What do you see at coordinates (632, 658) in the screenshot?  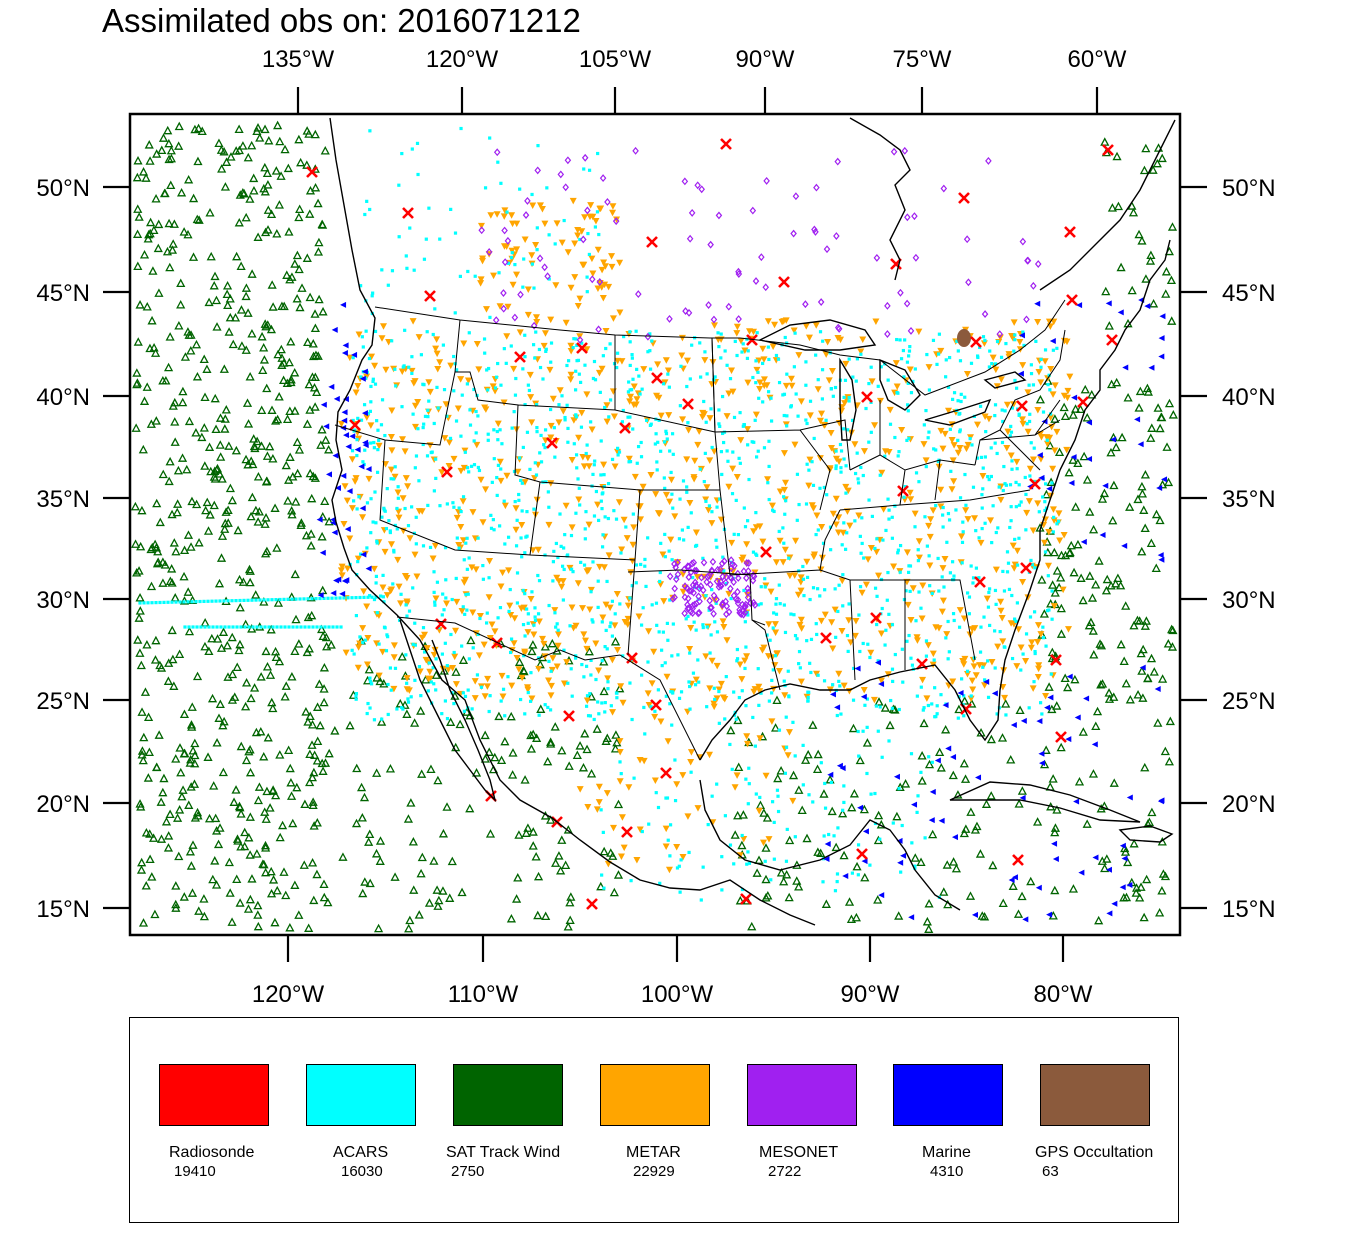 I see `radiosonde-marker` at bounding box center [632, 658].